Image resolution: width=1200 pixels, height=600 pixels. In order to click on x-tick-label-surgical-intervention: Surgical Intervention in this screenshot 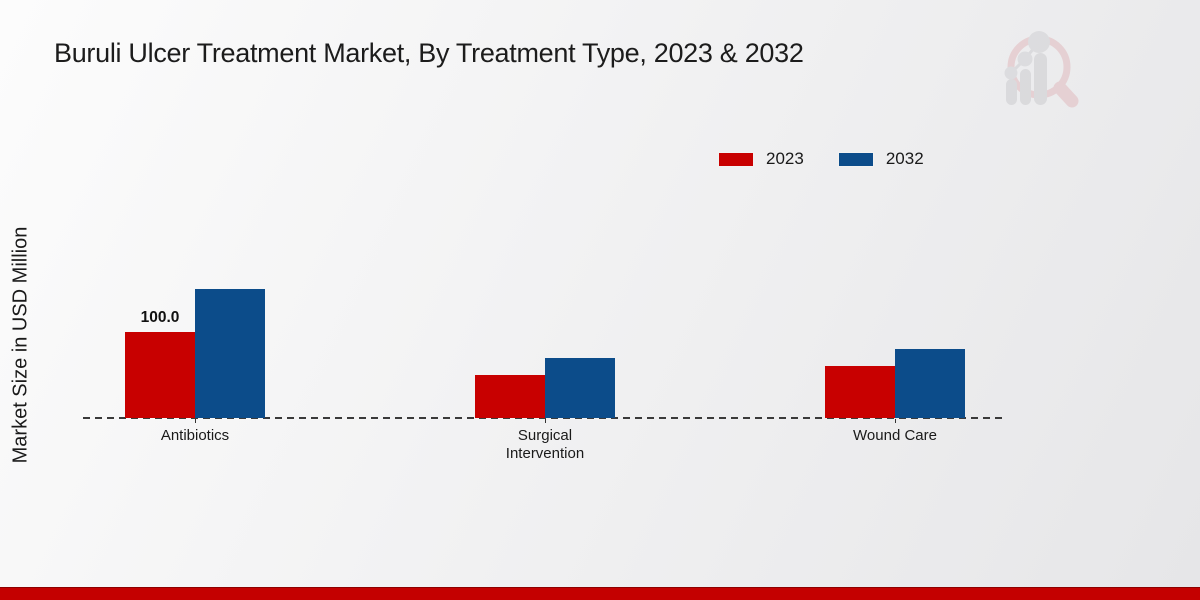, I will do `click(545, 444)`.